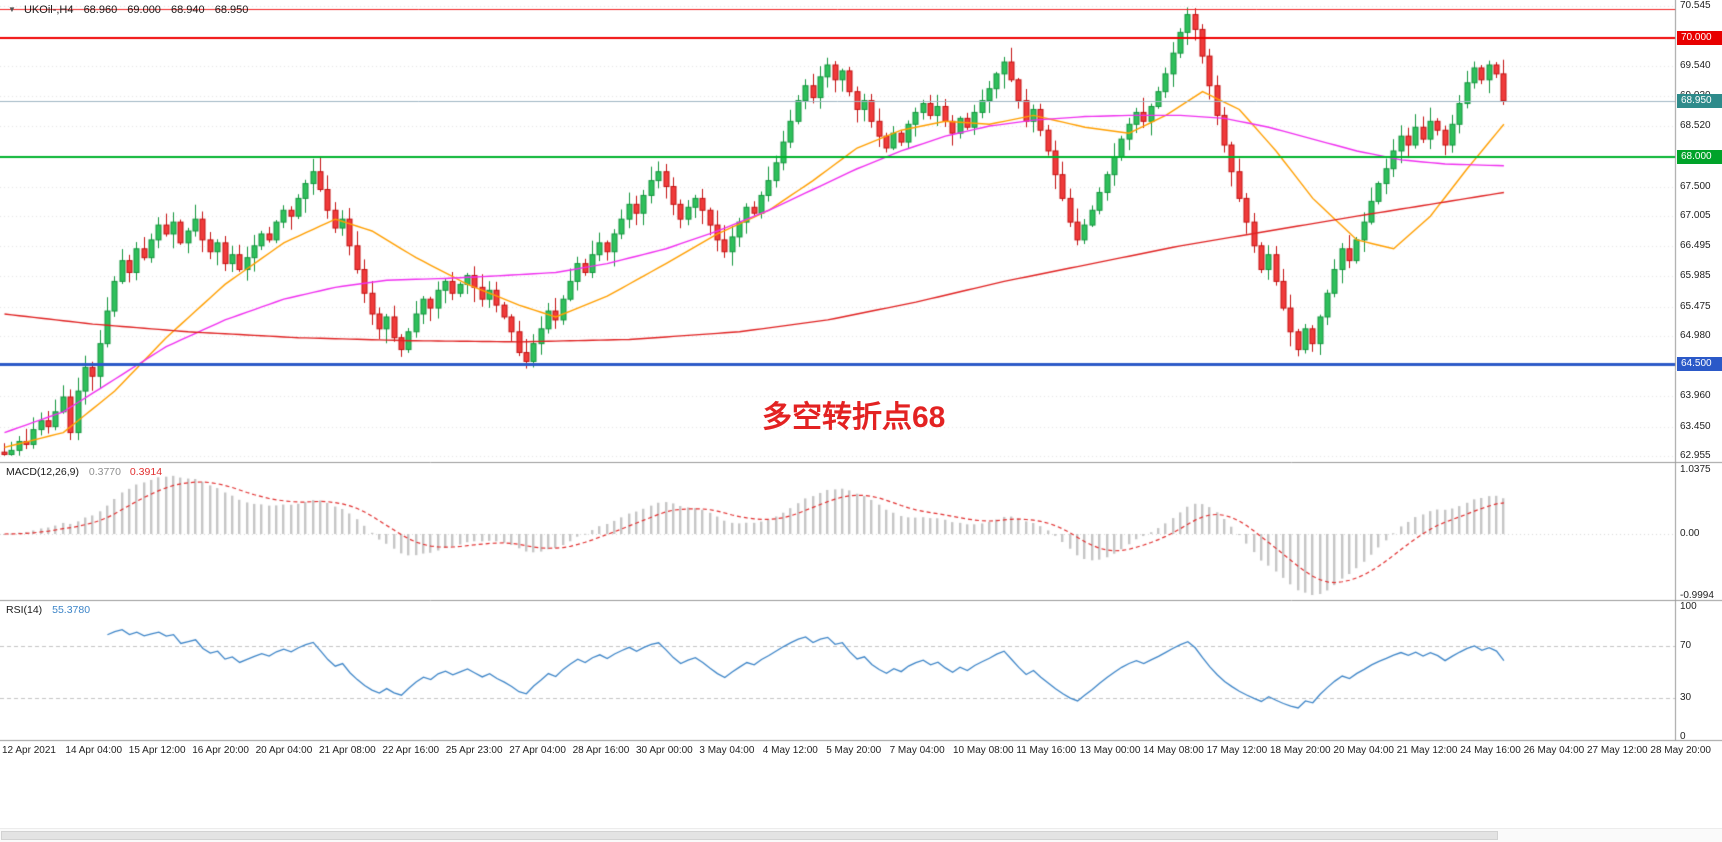  Describe the element at coordinates (157, 750) in the screenshot. I see `time-axis-label: 15 Apr 12:00` at that location.